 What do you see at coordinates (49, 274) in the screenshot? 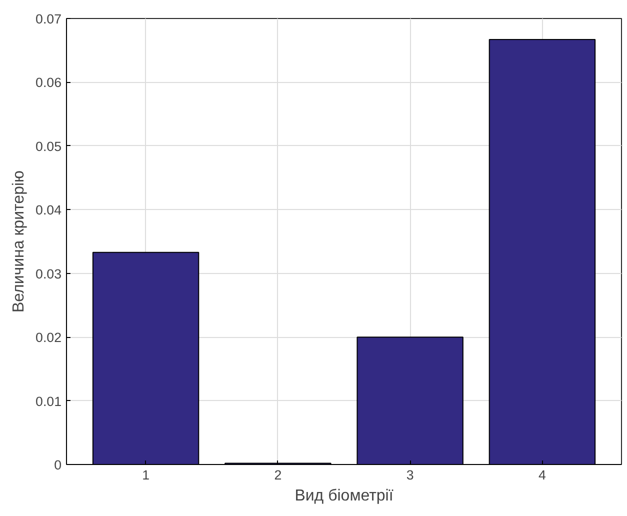
I see `y-tick-label: 0.03` at bounding box center [49, 274].